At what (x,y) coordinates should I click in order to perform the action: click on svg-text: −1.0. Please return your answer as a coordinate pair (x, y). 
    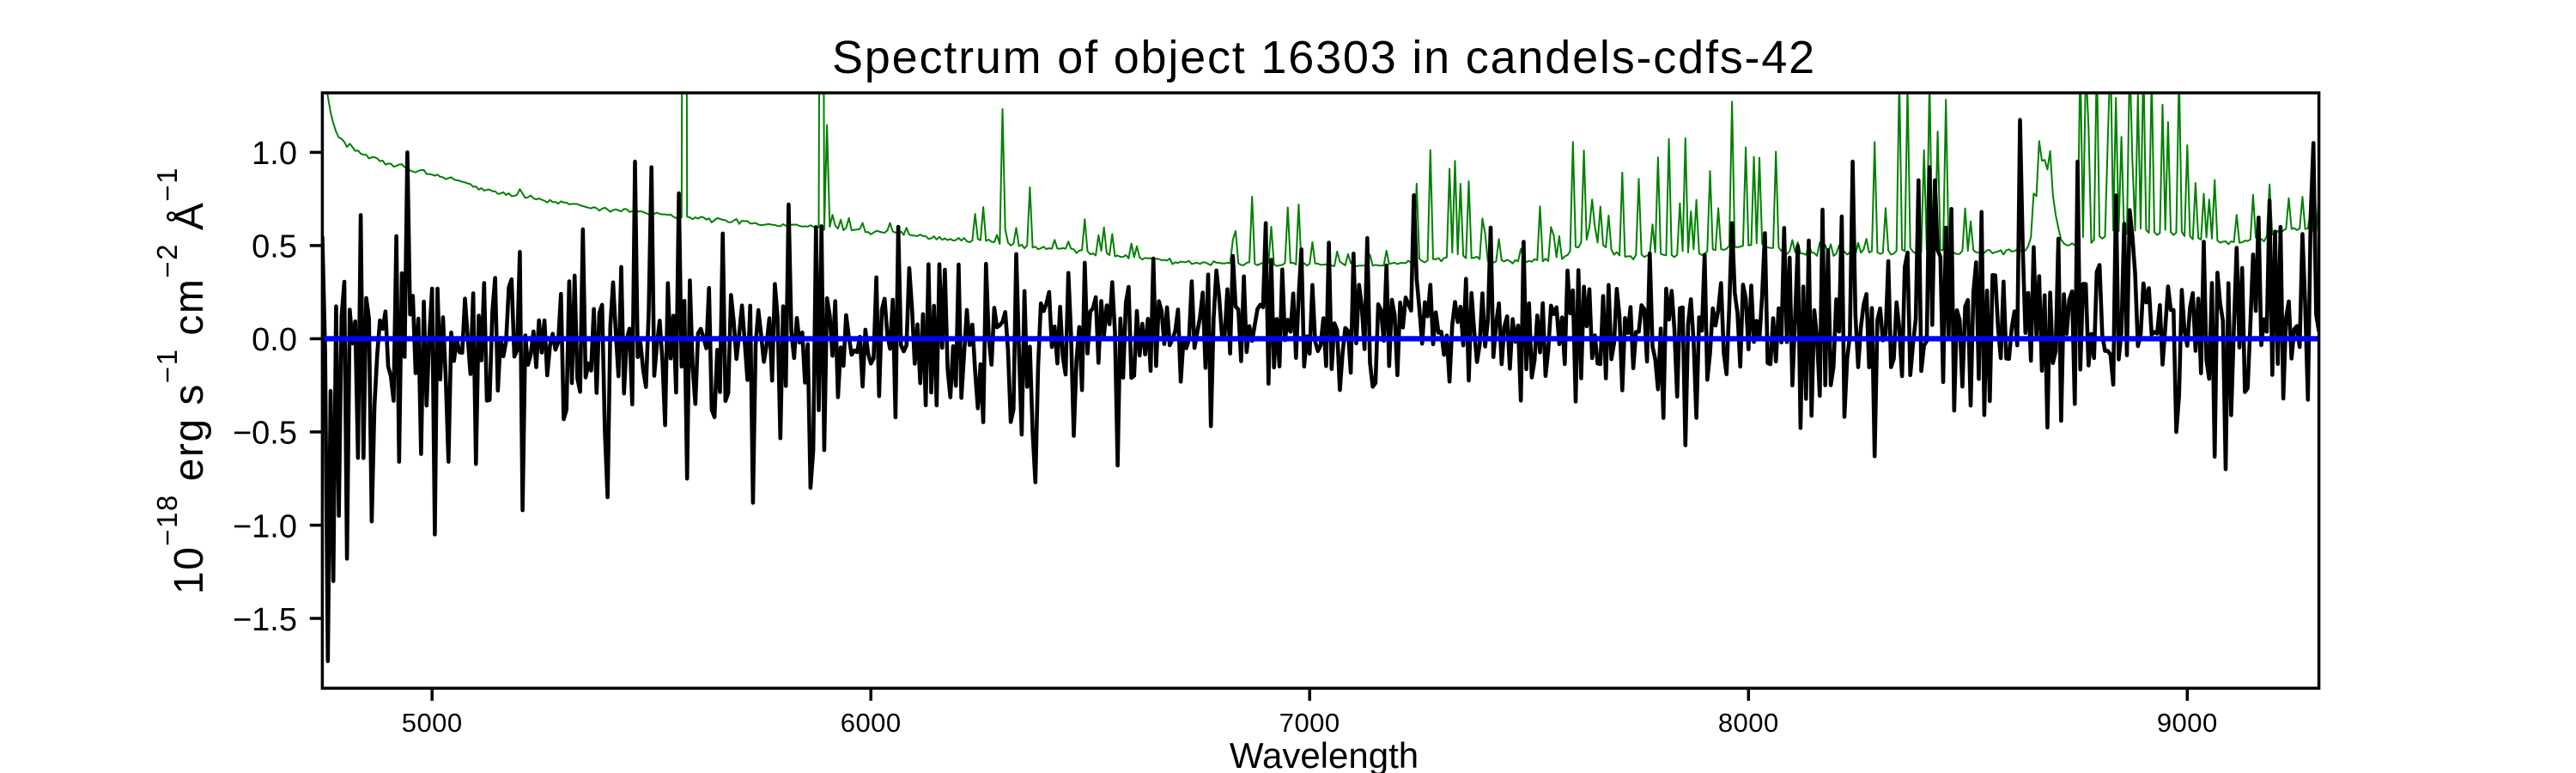
    Looking at the image, I should click on (265, 526).